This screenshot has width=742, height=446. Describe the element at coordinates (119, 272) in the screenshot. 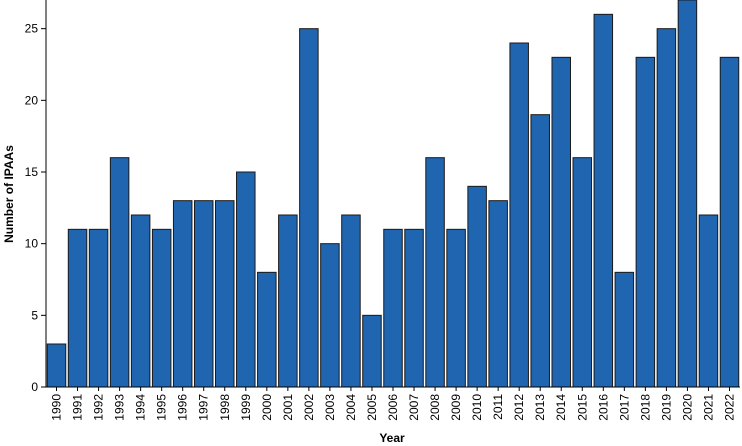

I see `bar-1993` at that location.